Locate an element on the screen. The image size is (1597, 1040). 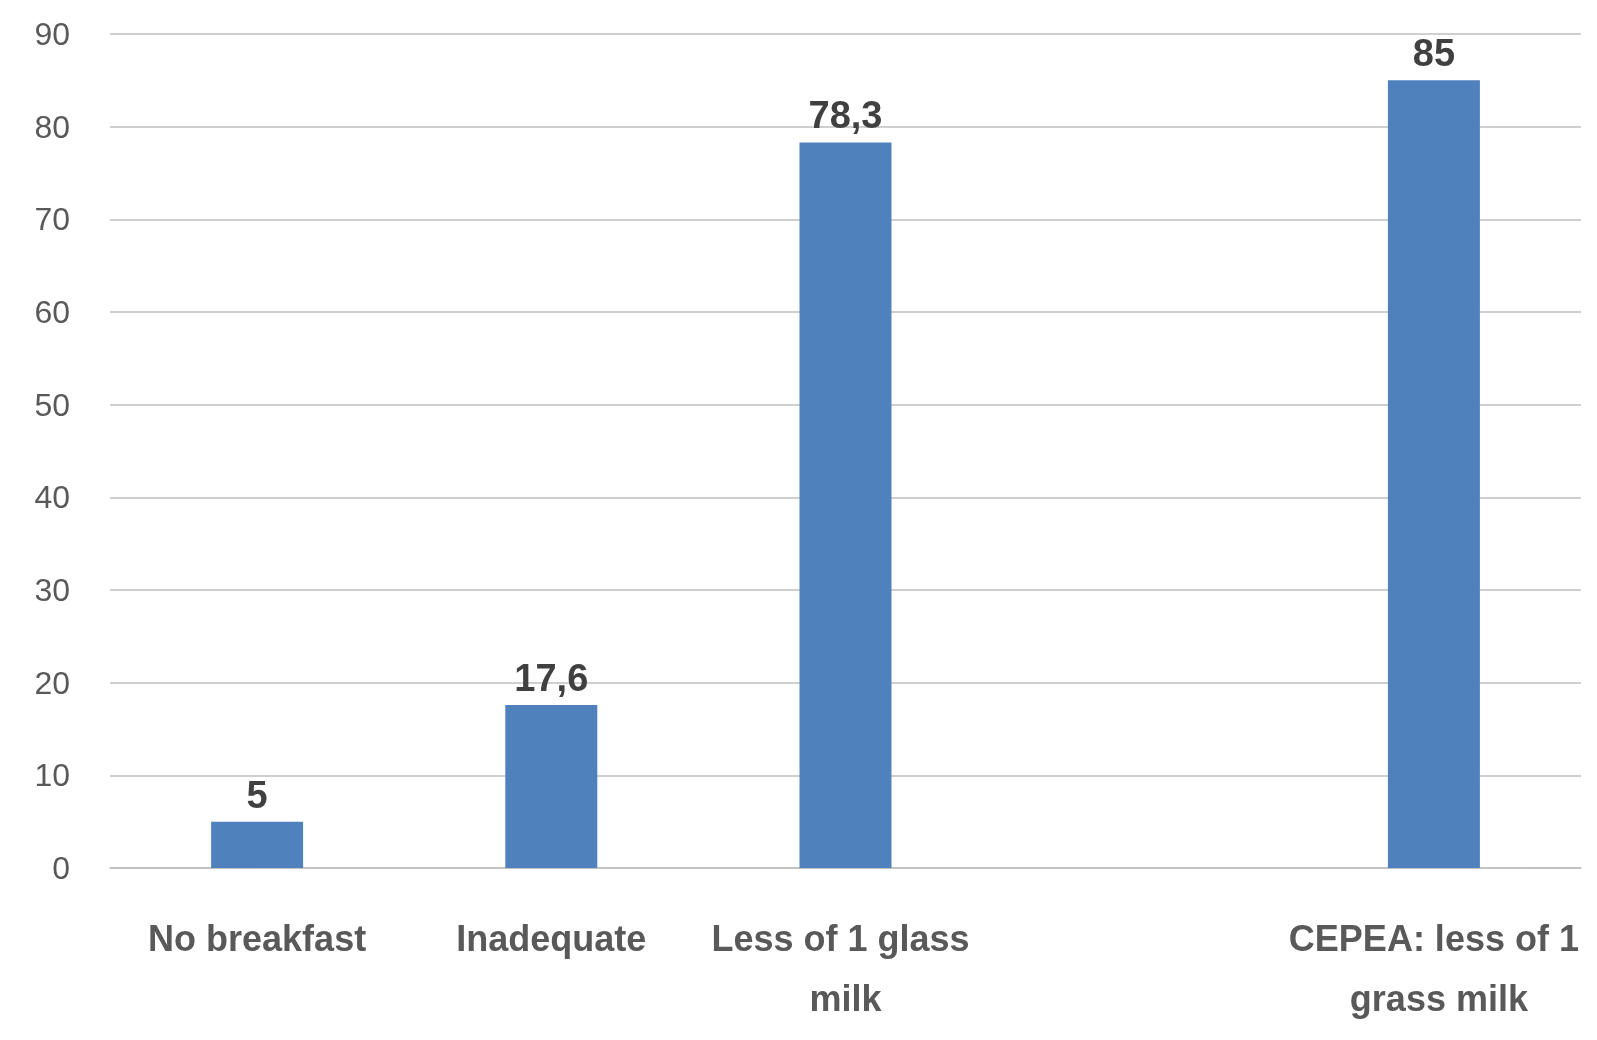
data-label: 17,6 is located at coordinates (551, 677).